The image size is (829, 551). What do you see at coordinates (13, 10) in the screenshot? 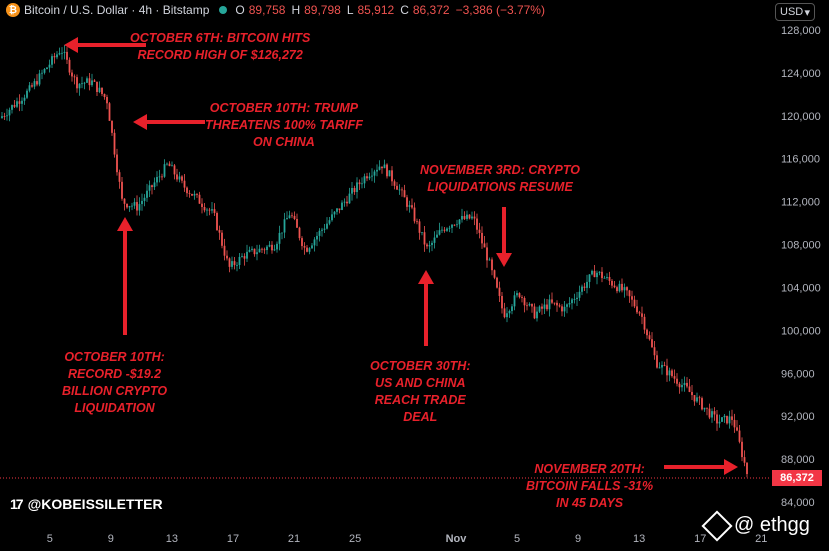
I see `bitcoin-icon: ₿` at bounding box center [13, 10].